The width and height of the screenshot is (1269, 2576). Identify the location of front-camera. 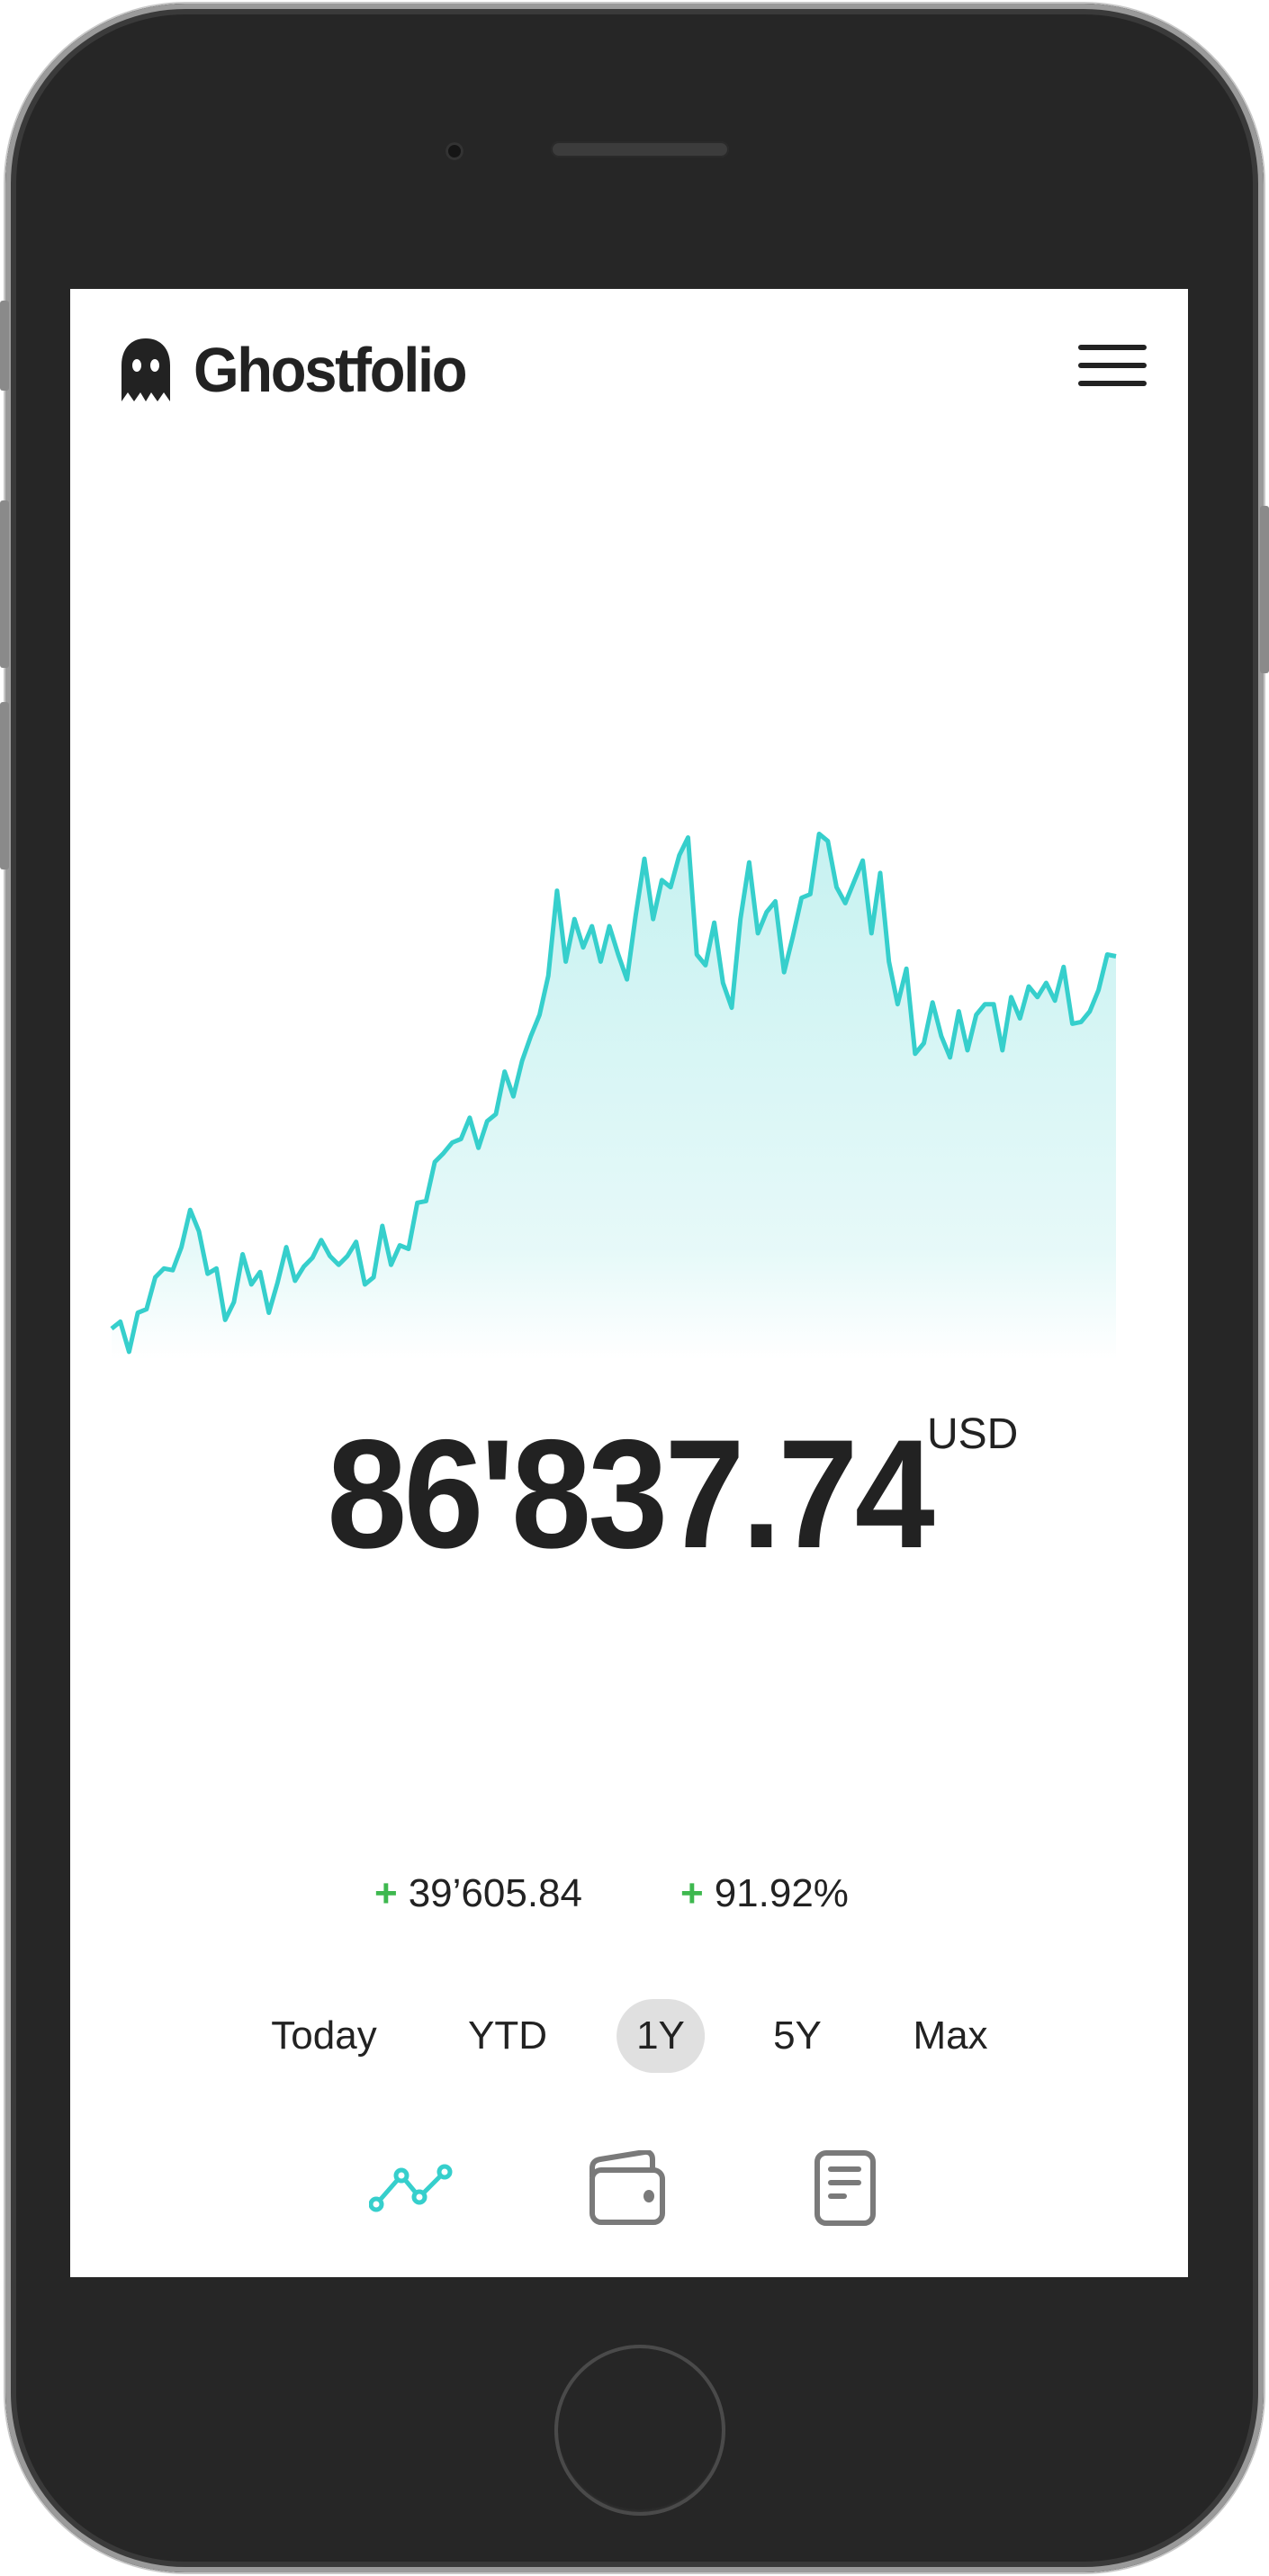
(455, 151).